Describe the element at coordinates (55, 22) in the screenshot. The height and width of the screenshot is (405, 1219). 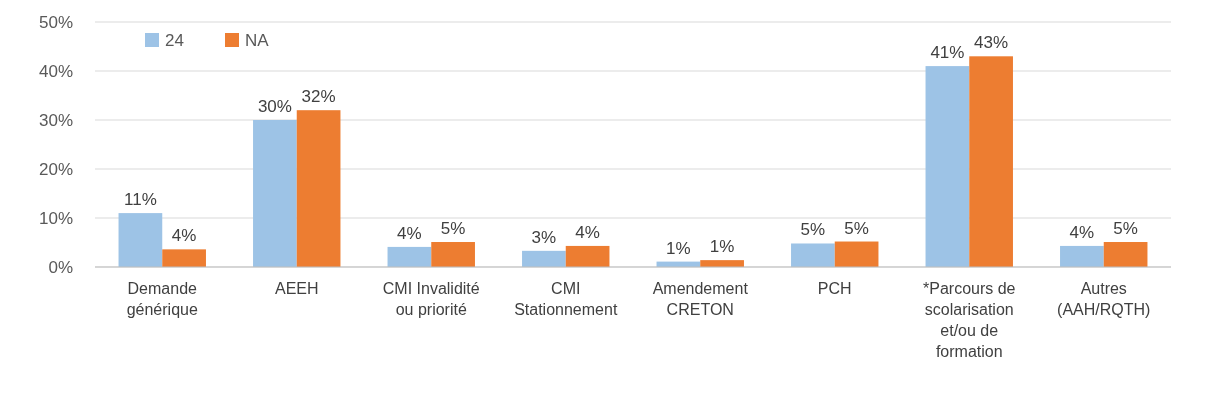
I see `y-tick-label: 50%` at that location.